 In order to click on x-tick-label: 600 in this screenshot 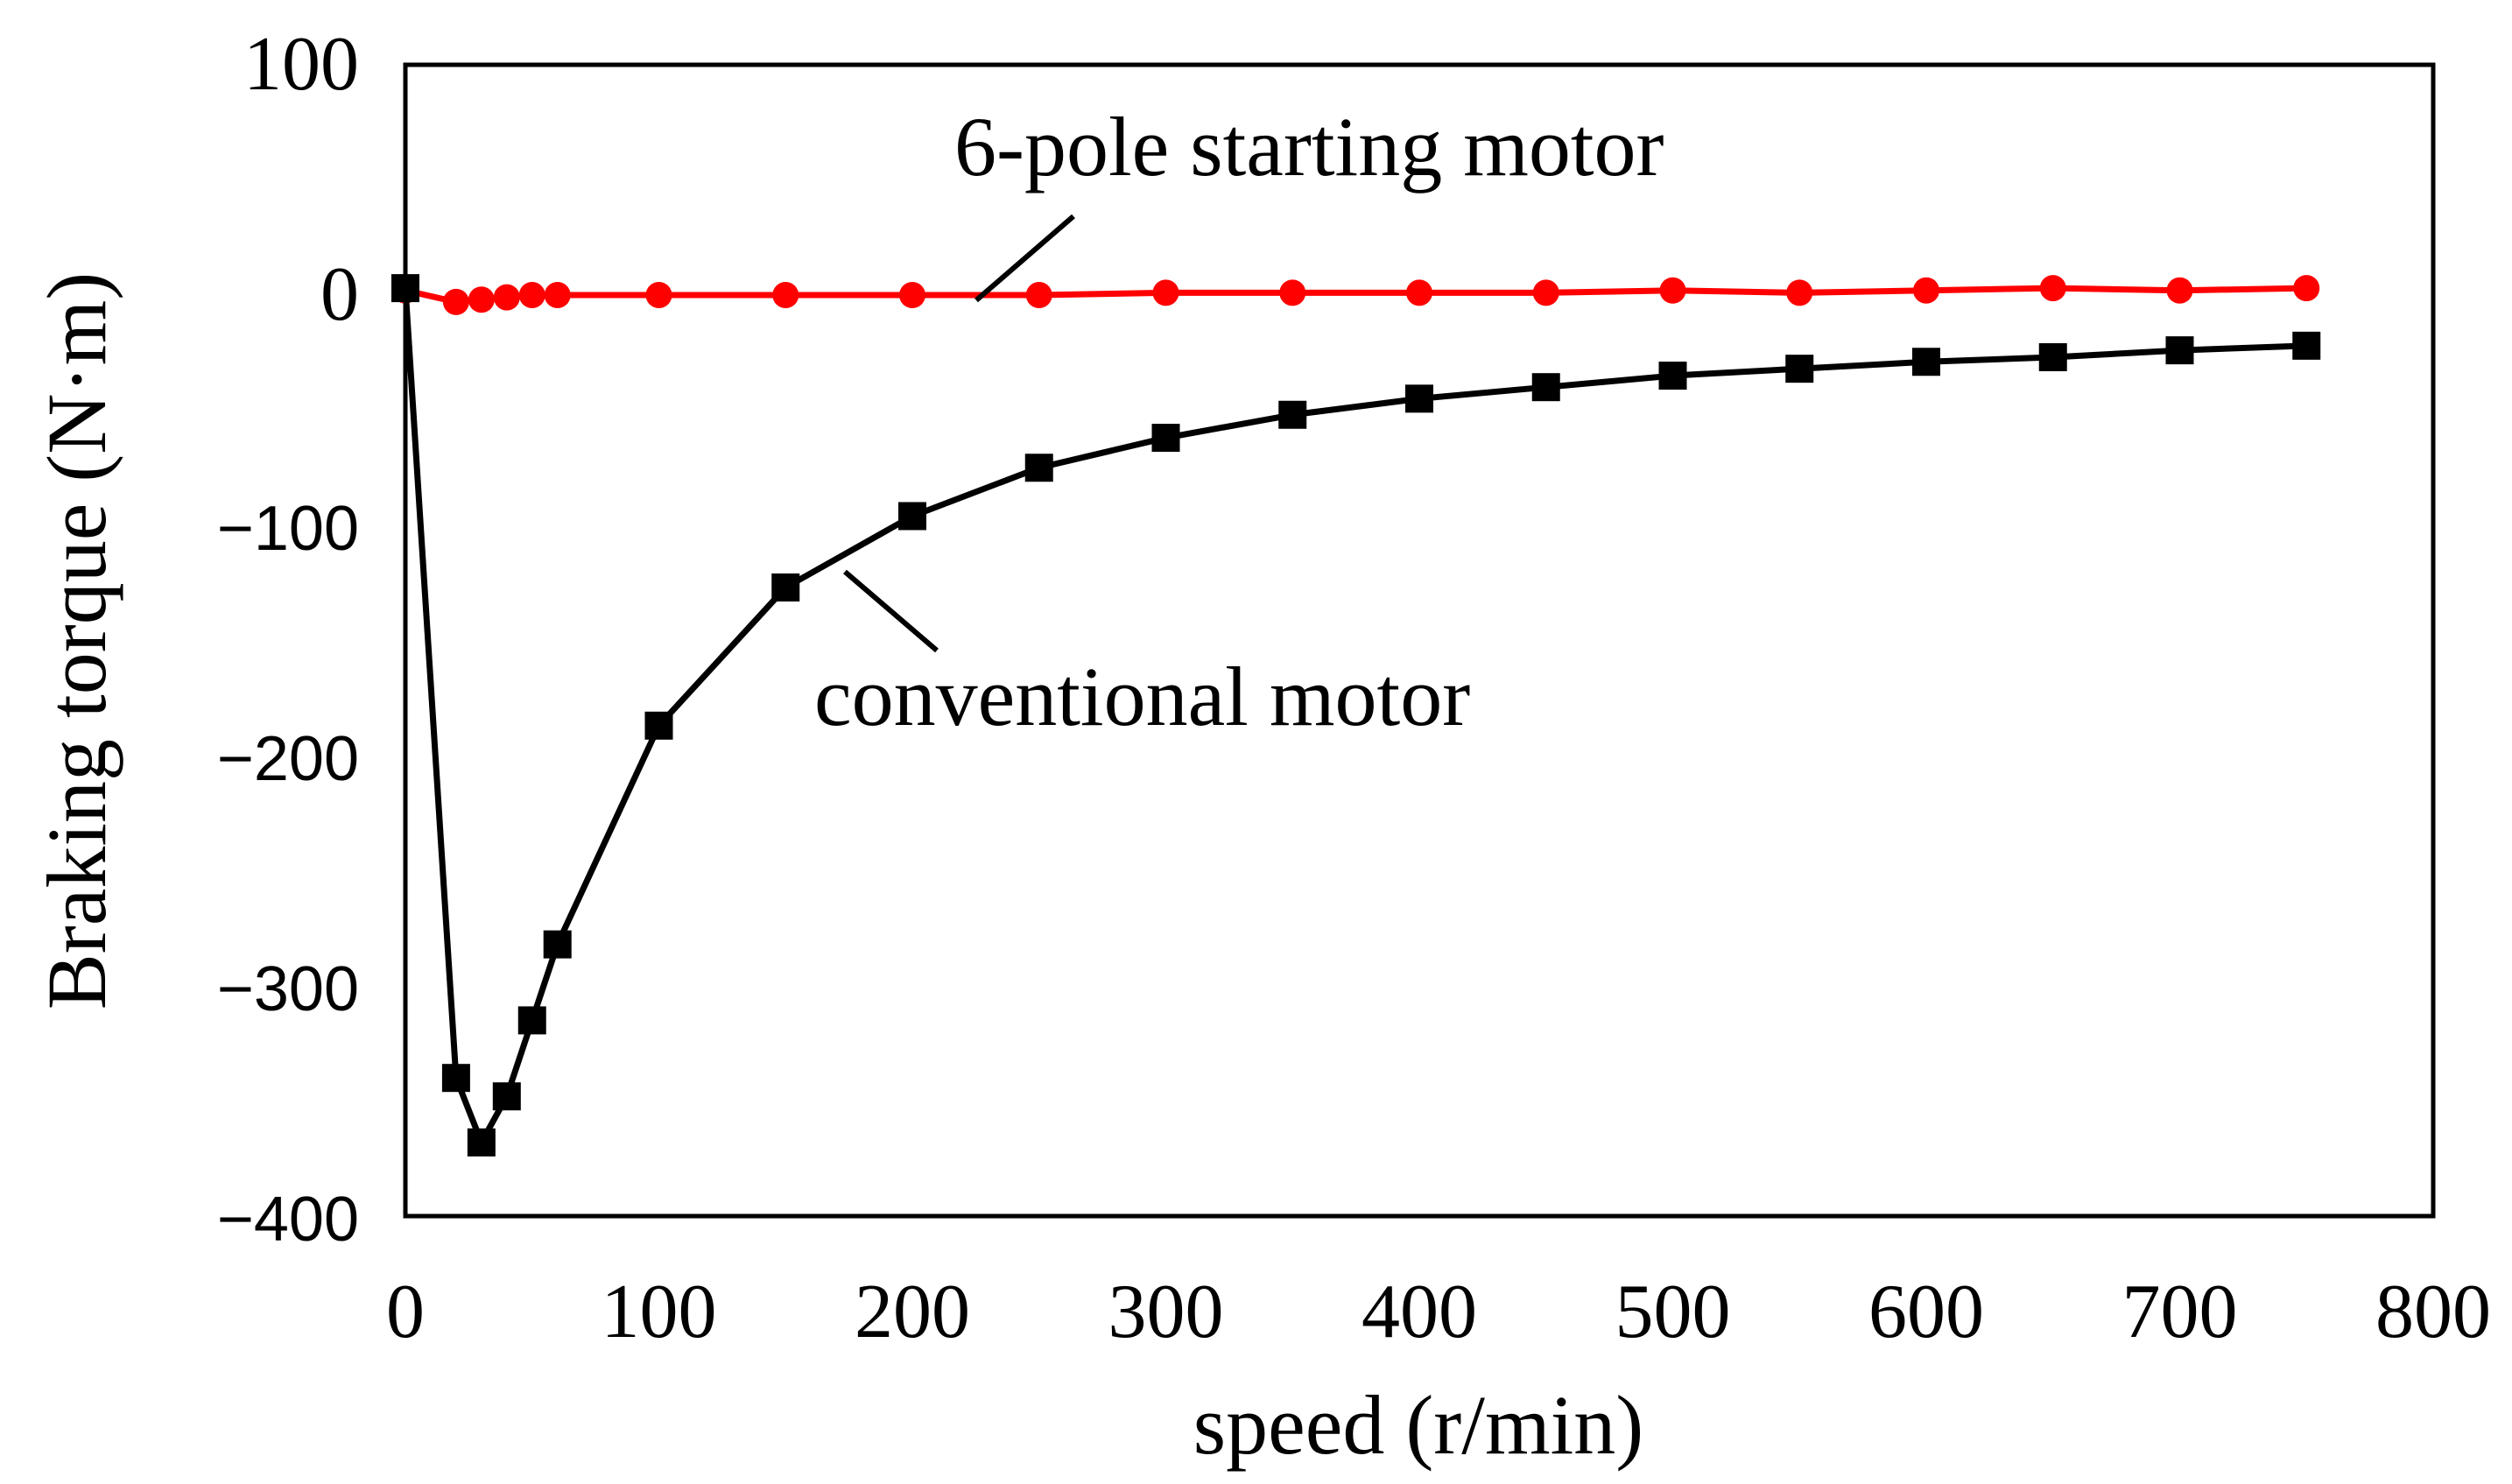, I will do `click(1926, 1311)`.